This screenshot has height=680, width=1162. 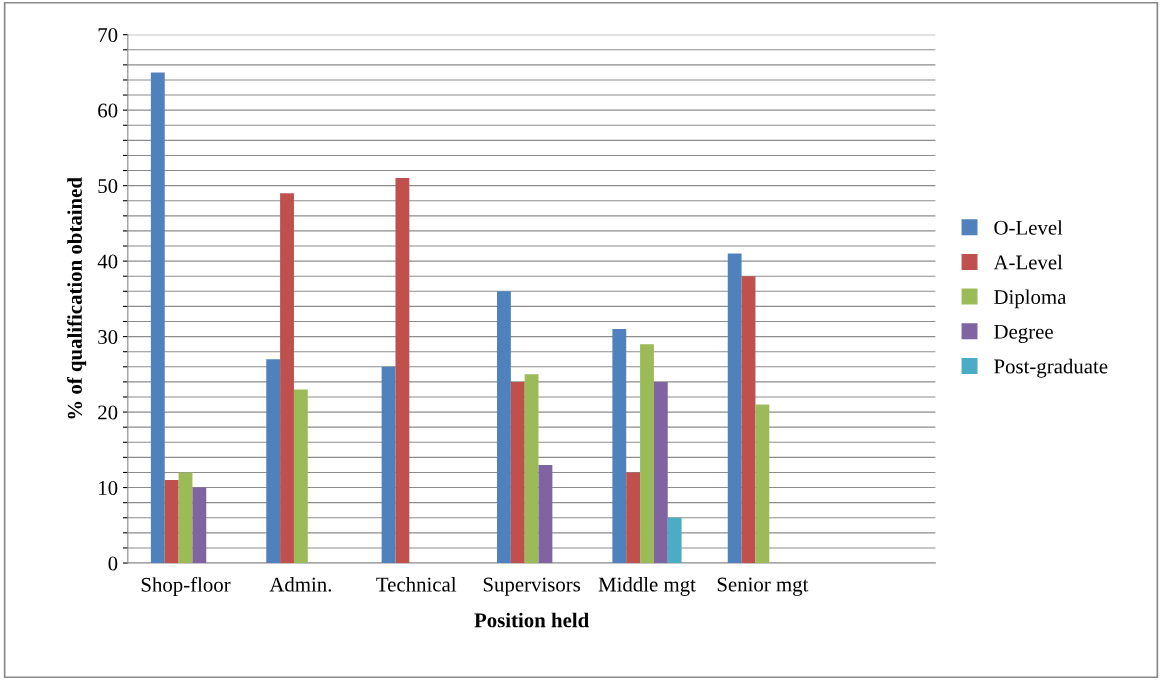 What do you see at coordinates (107, 261) in the screenshot?
I see `y-tick-label: 40` at bounding box center [107, 261].